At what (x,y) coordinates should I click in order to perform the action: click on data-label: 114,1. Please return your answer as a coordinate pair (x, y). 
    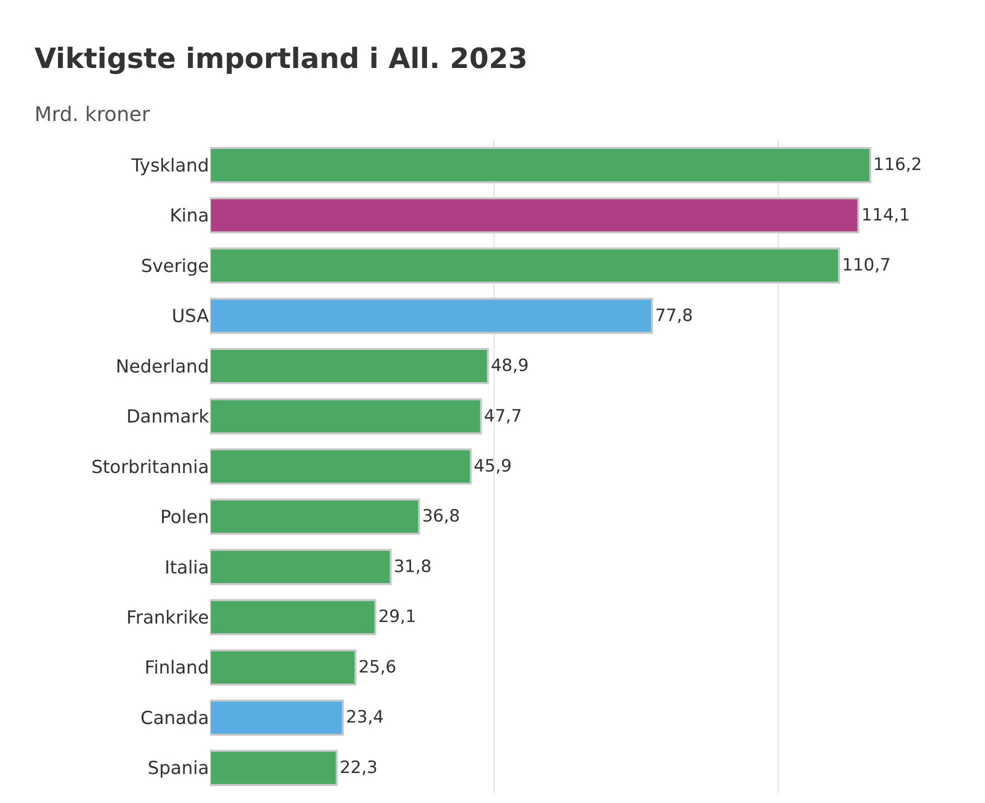
    Looking at the image, I should click on (885, 215).